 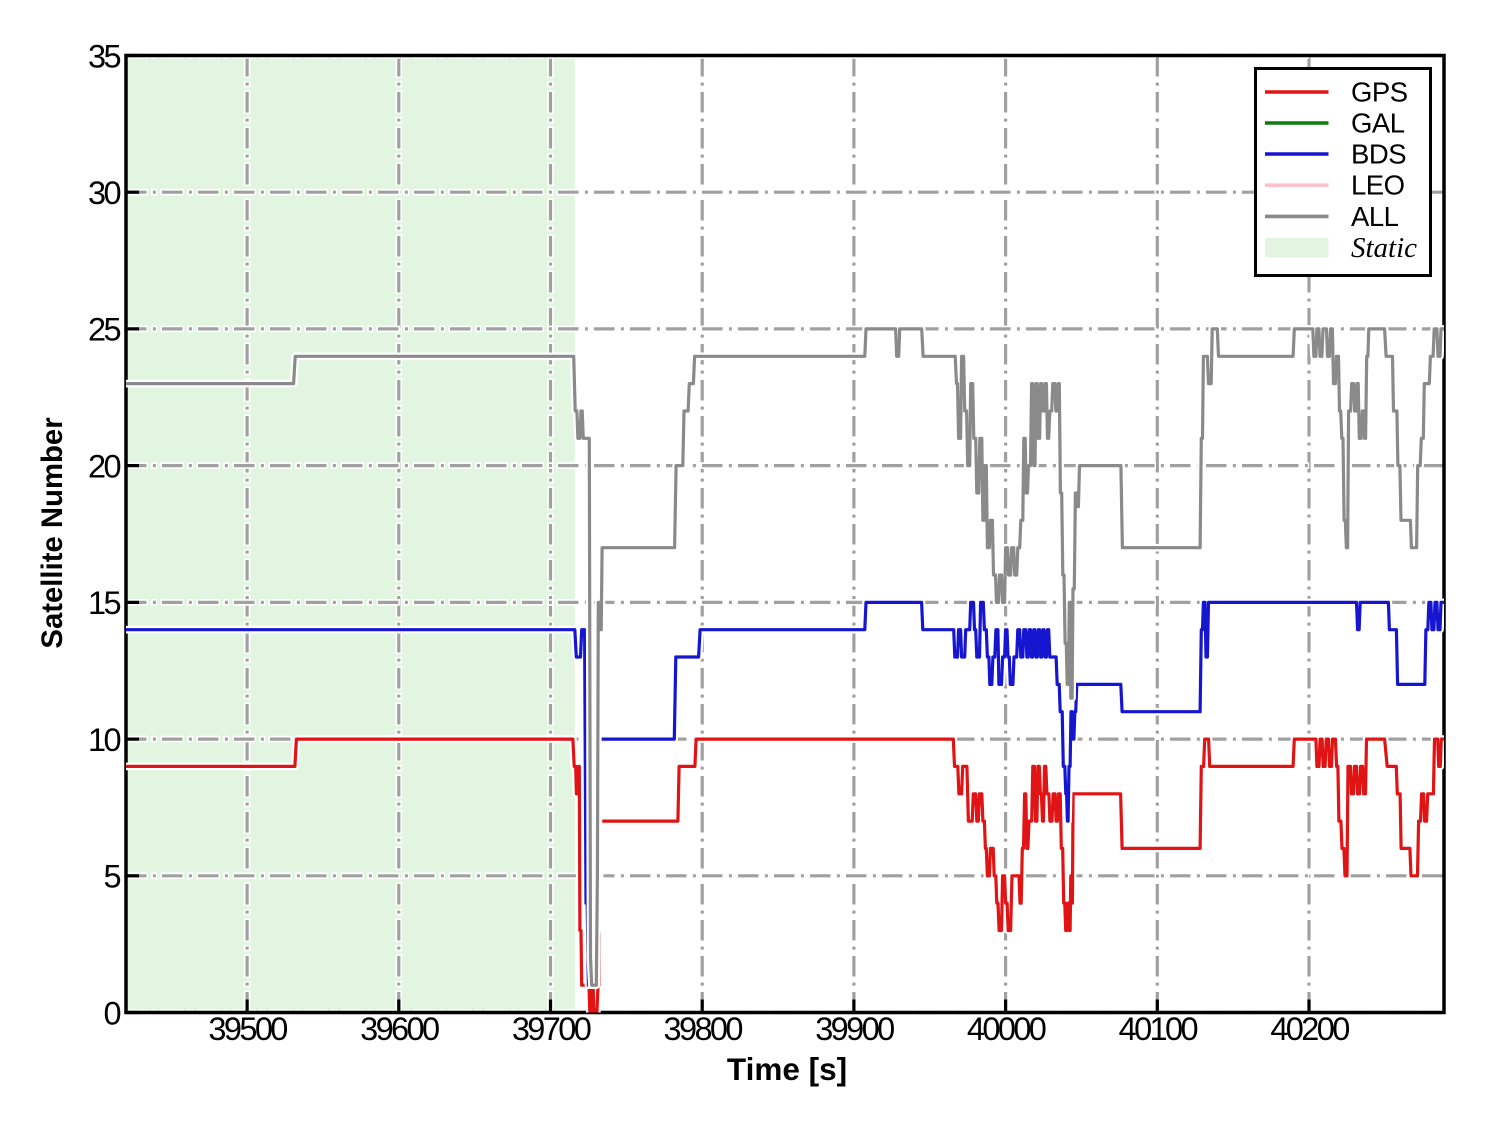 I want to click on svg-text: Time [s], so click(x=787, y=1069).